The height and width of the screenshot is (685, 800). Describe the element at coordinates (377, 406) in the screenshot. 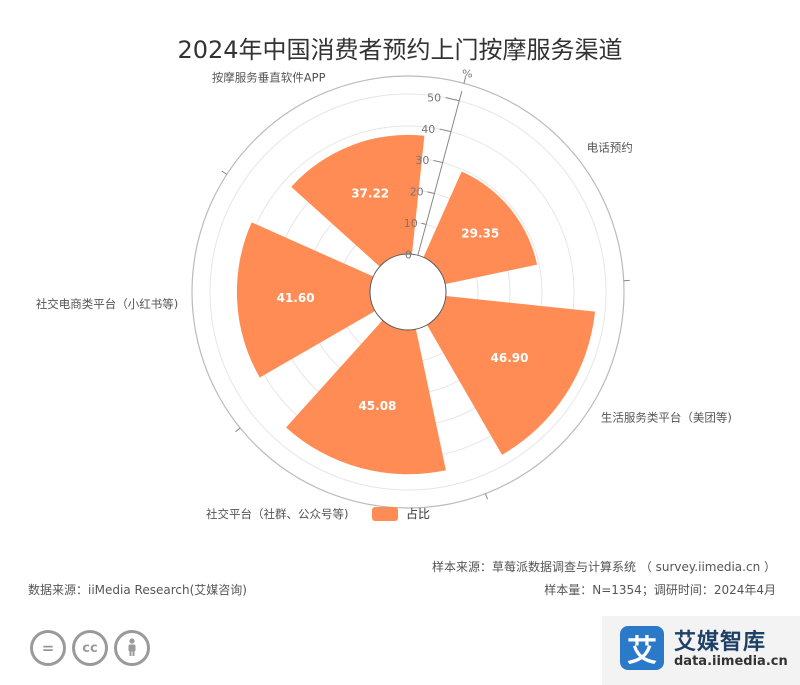

I see `data-label: 45.08` at that location.